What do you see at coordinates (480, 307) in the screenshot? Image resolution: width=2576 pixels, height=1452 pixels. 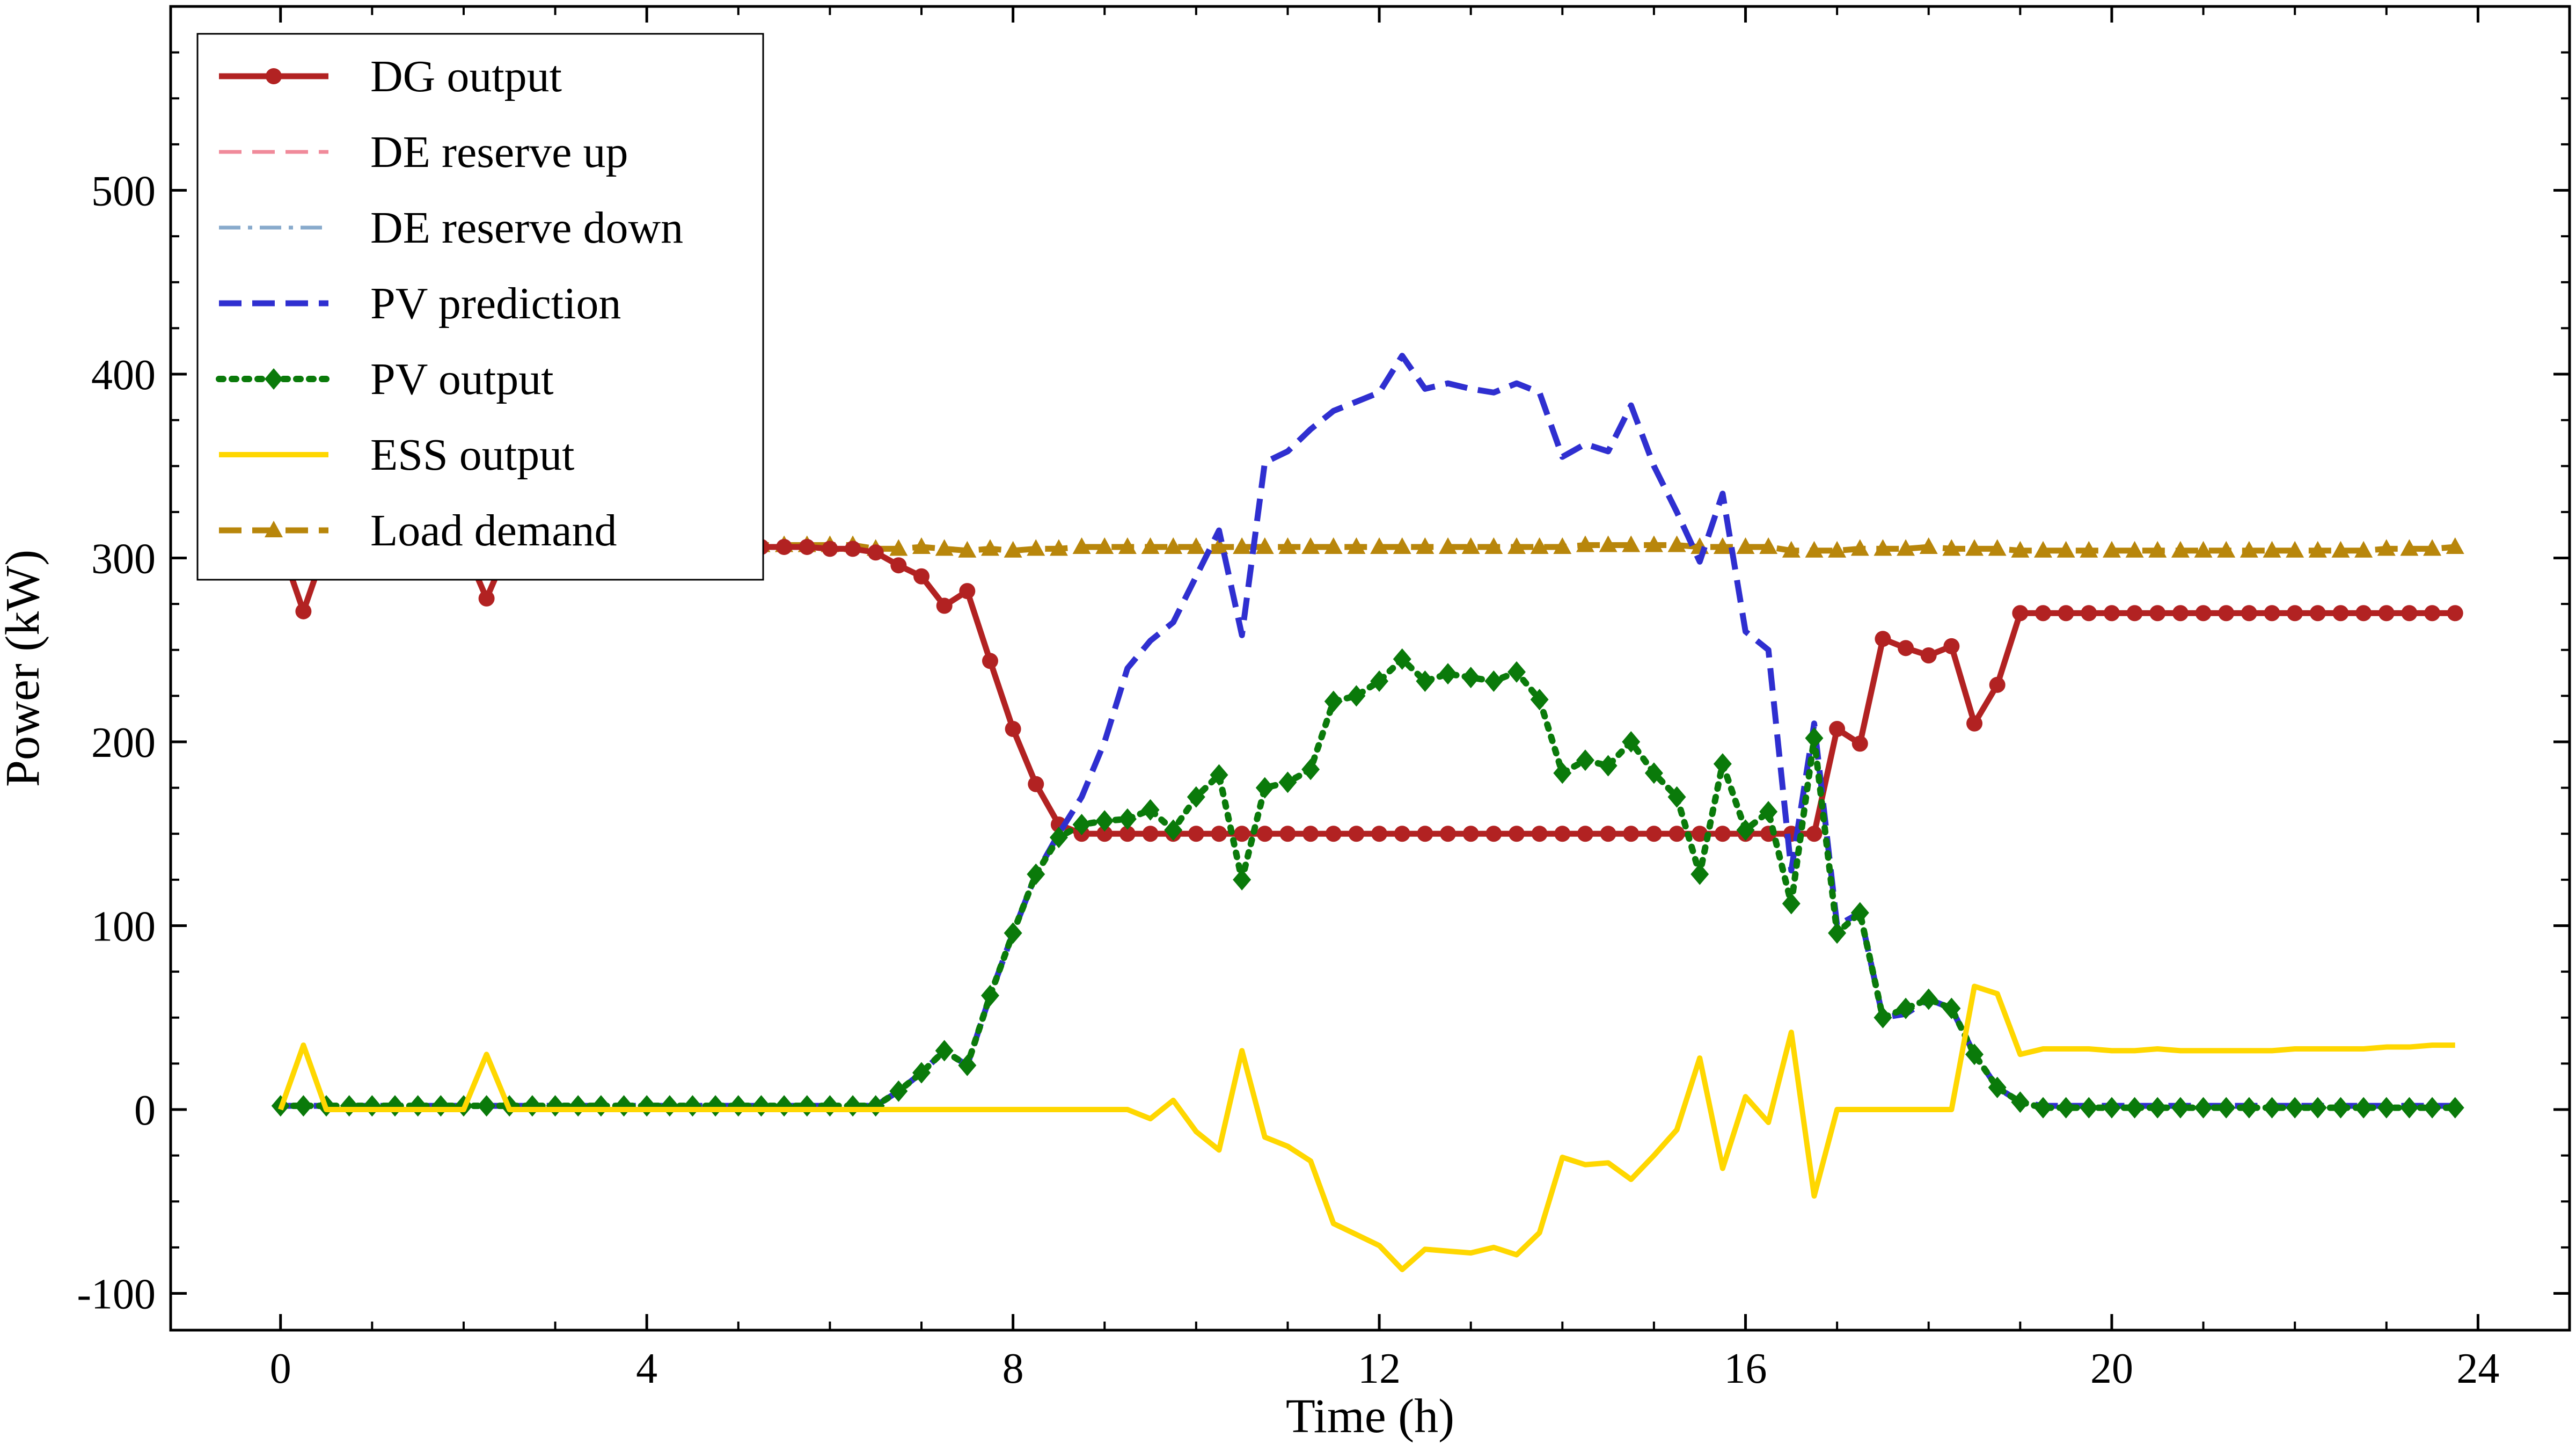 I see `legend-box` at bounding box center [480, 307].